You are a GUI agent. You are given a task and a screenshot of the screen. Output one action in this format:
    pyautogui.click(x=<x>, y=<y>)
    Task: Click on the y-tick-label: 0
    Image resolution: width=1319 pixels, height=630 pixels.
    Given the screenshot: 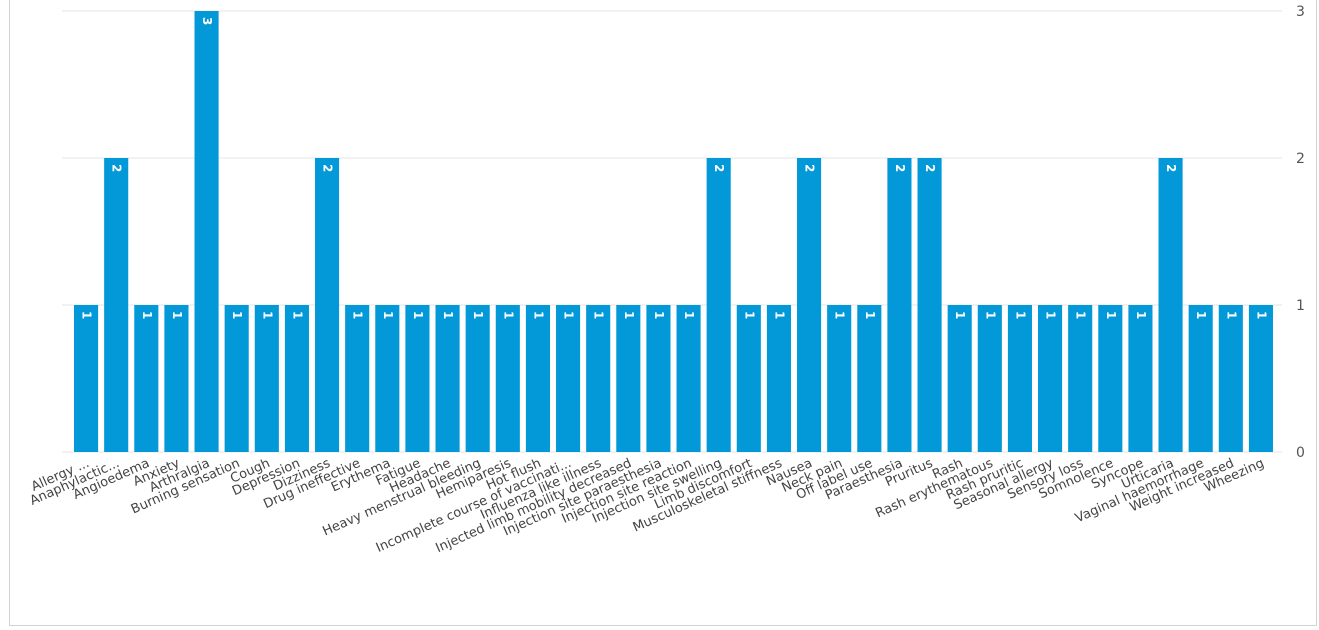 What is the action you would take?
    pyautogui.click(x=1300, y=453)
    